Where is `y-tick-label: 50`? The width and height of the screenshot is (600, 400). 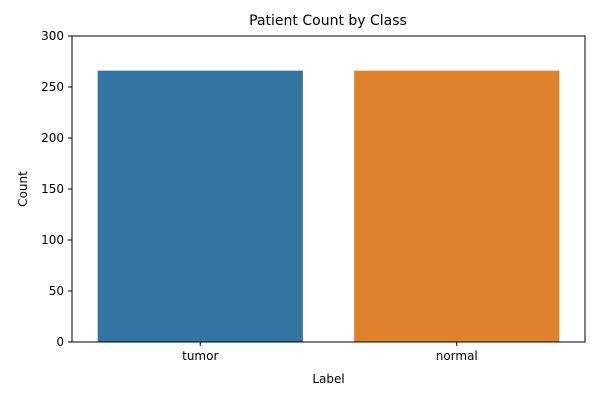
y-tick-label: 50 is located at coordinates (56, 291).